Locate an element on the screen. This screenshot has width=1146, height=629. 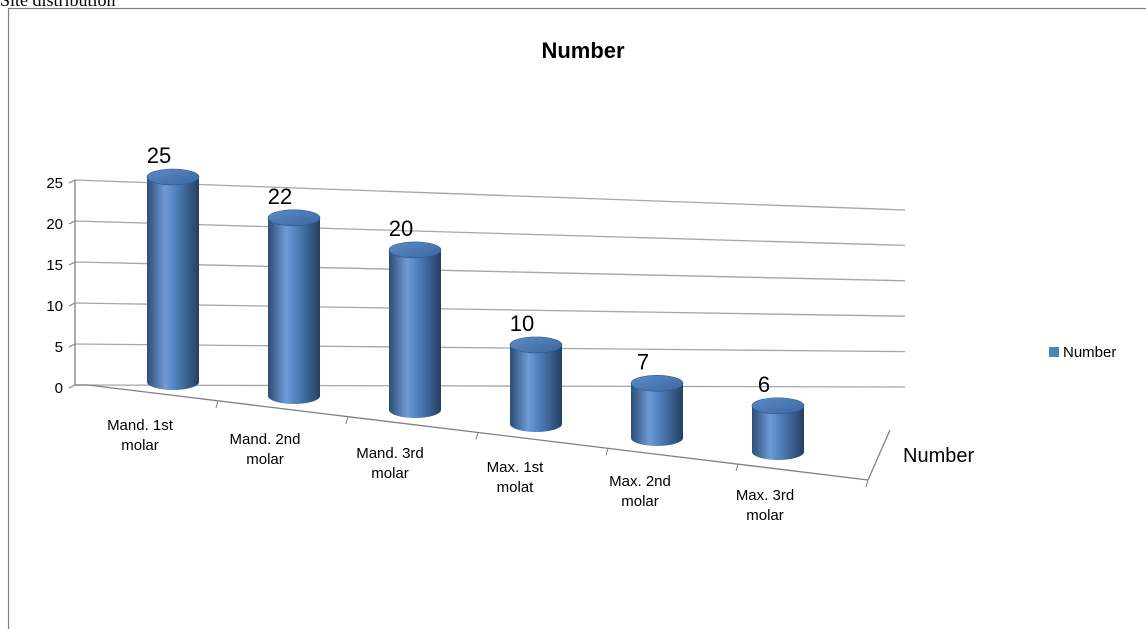
x-tick-label: Mand. 1st molar is located at coordinates (140, 435).